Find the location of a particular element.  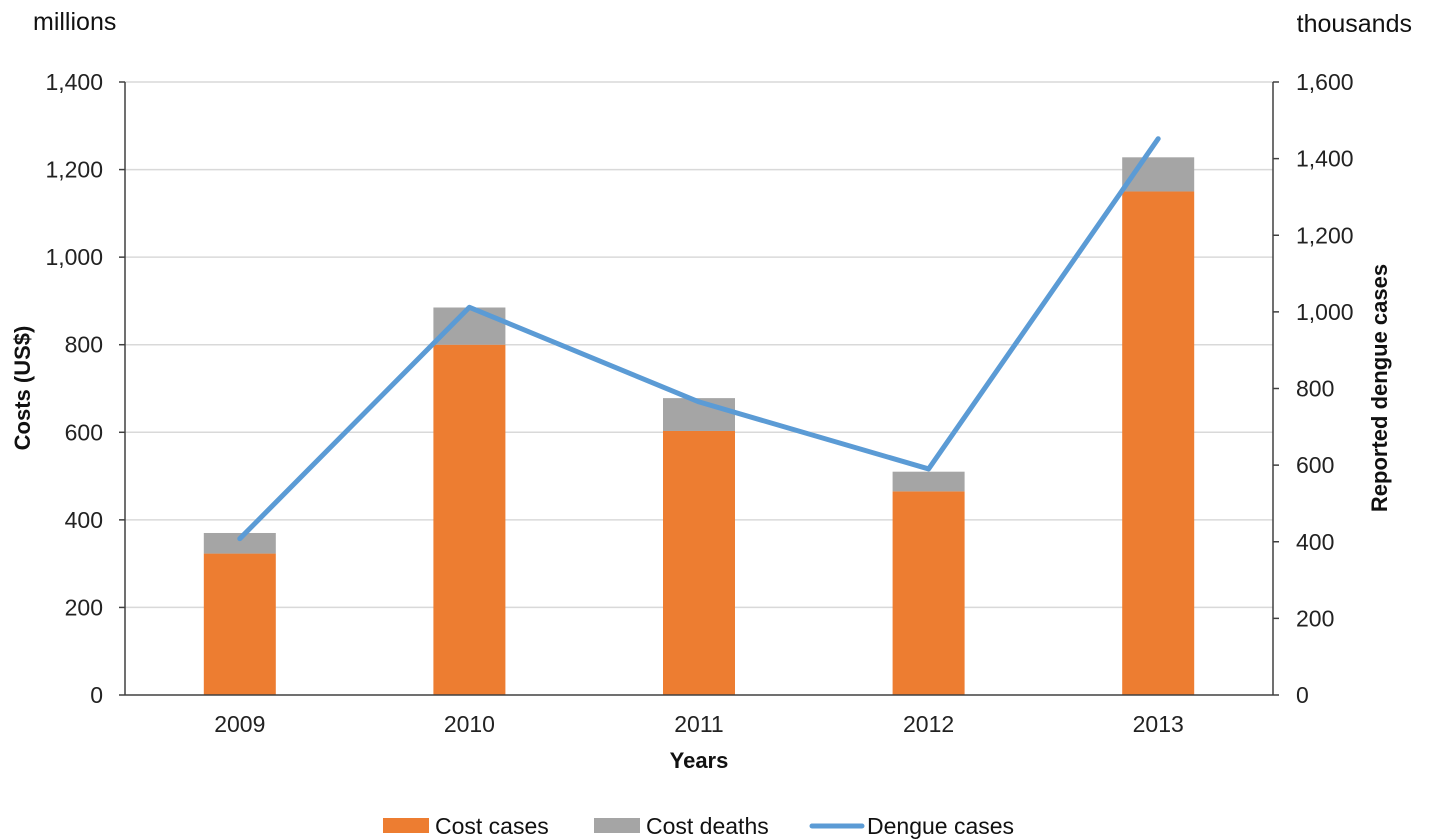

x-tick-label: 2011 is located at coordinates (698, 724).